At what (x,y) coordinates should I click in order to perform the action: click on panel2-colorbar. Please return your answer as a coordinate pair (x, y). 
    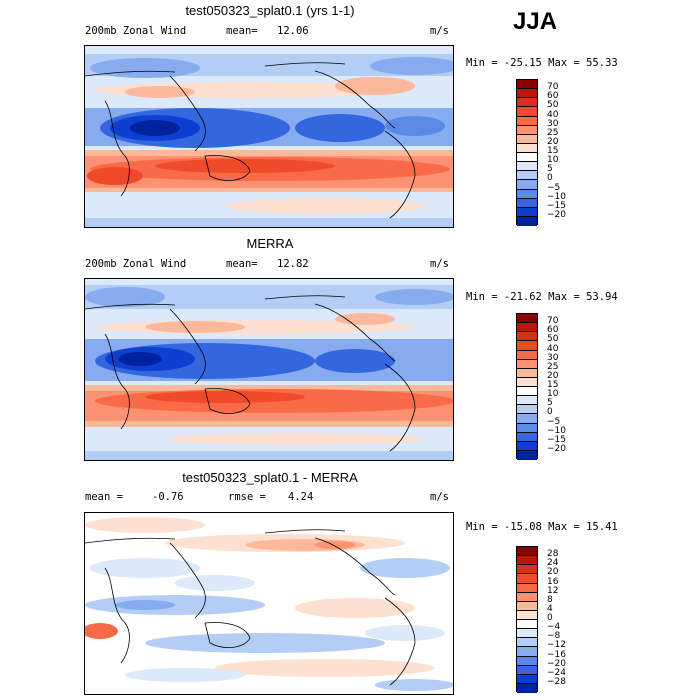
    Looking at the image, I should click on (527, 386).